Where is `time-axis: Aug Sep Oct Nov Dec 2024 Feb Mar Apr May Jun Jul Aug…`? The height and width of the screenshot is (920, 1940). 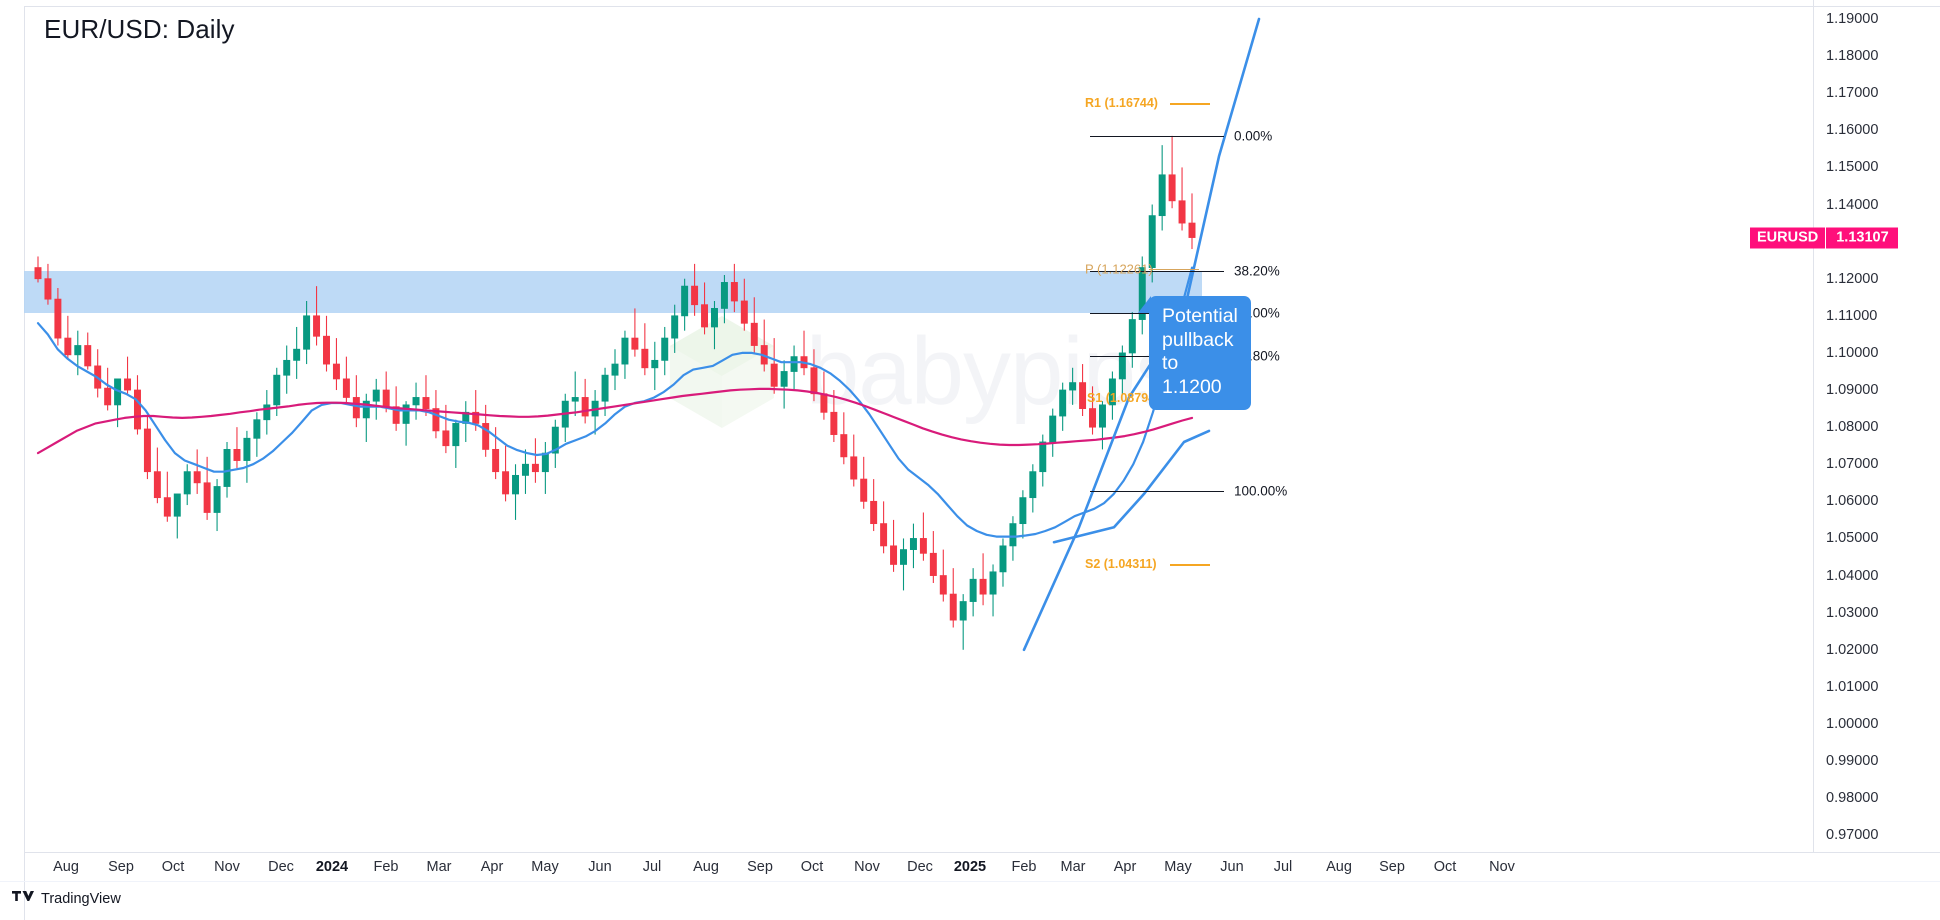
time-axis: Aug Sep Oct Nov Dec 2024 Feb Mar Apr May Jun Jul Aug… is located at coordinates (919, 867).